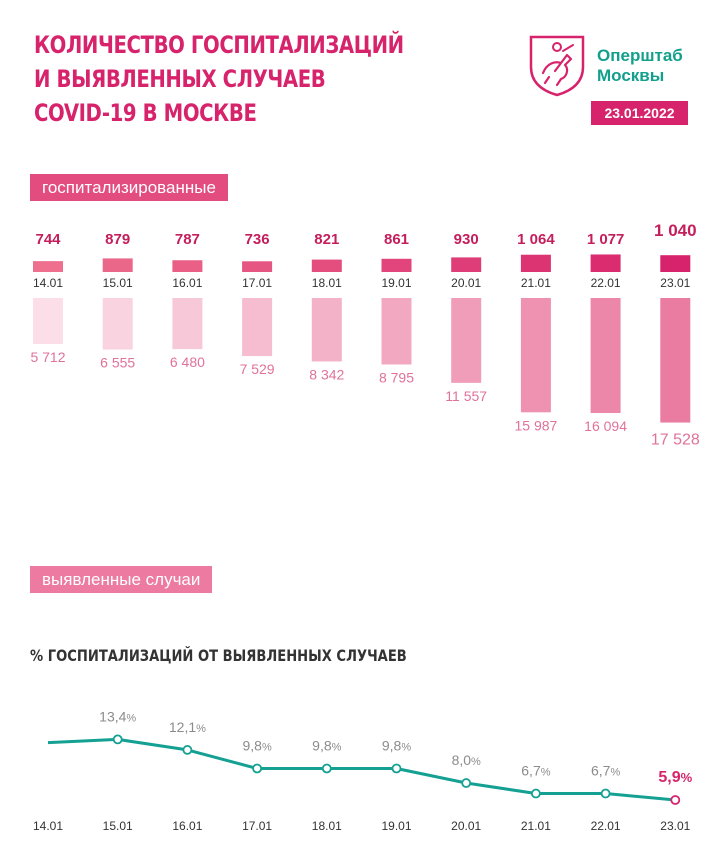 The width and height of the screenshot is (720, 864). Describe the element at coordinates (557, 66) in the screenshot. I see `moscow-coat-of-arms-icon` at that location.